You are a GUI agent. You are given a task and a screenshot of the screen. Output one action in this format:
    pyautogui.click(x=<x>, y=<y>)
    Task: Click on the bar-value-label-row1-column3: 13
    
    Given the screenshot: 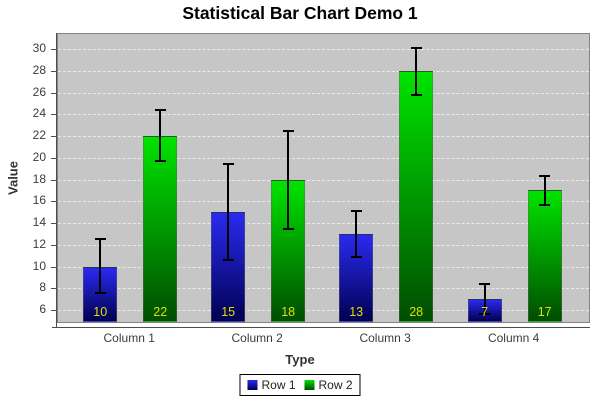 What is the action you would take?
    pyautogui.click(x=356, y=312)
    